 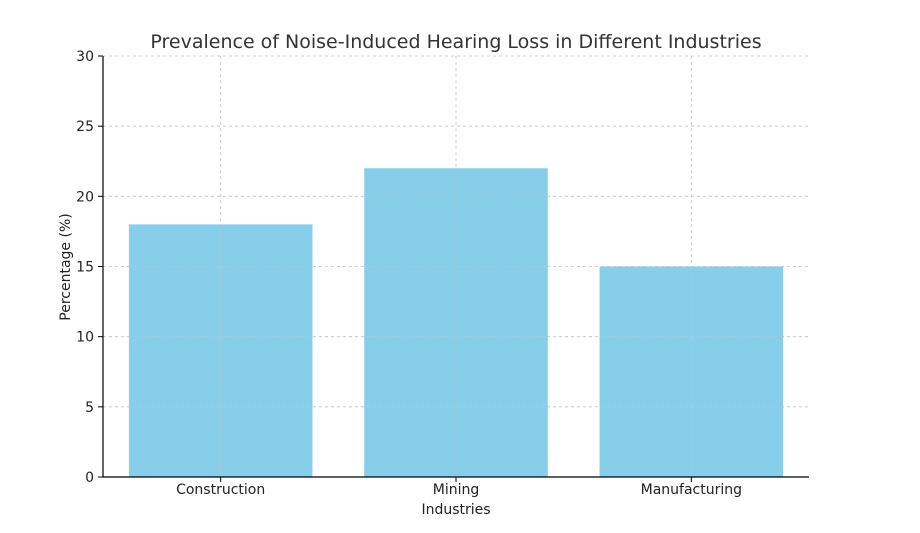 What do you see at coordinates (691, 490) in the screenshot?
I see `x-tick-label: Manufacturing` at bounding box center [691, 490].